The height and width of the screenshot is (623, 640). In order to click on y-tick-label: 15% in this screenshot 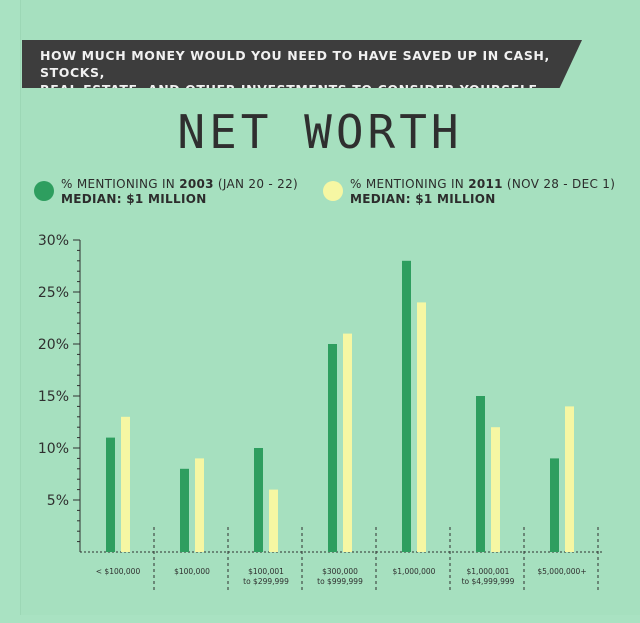, I will do `click(53, 397)`.